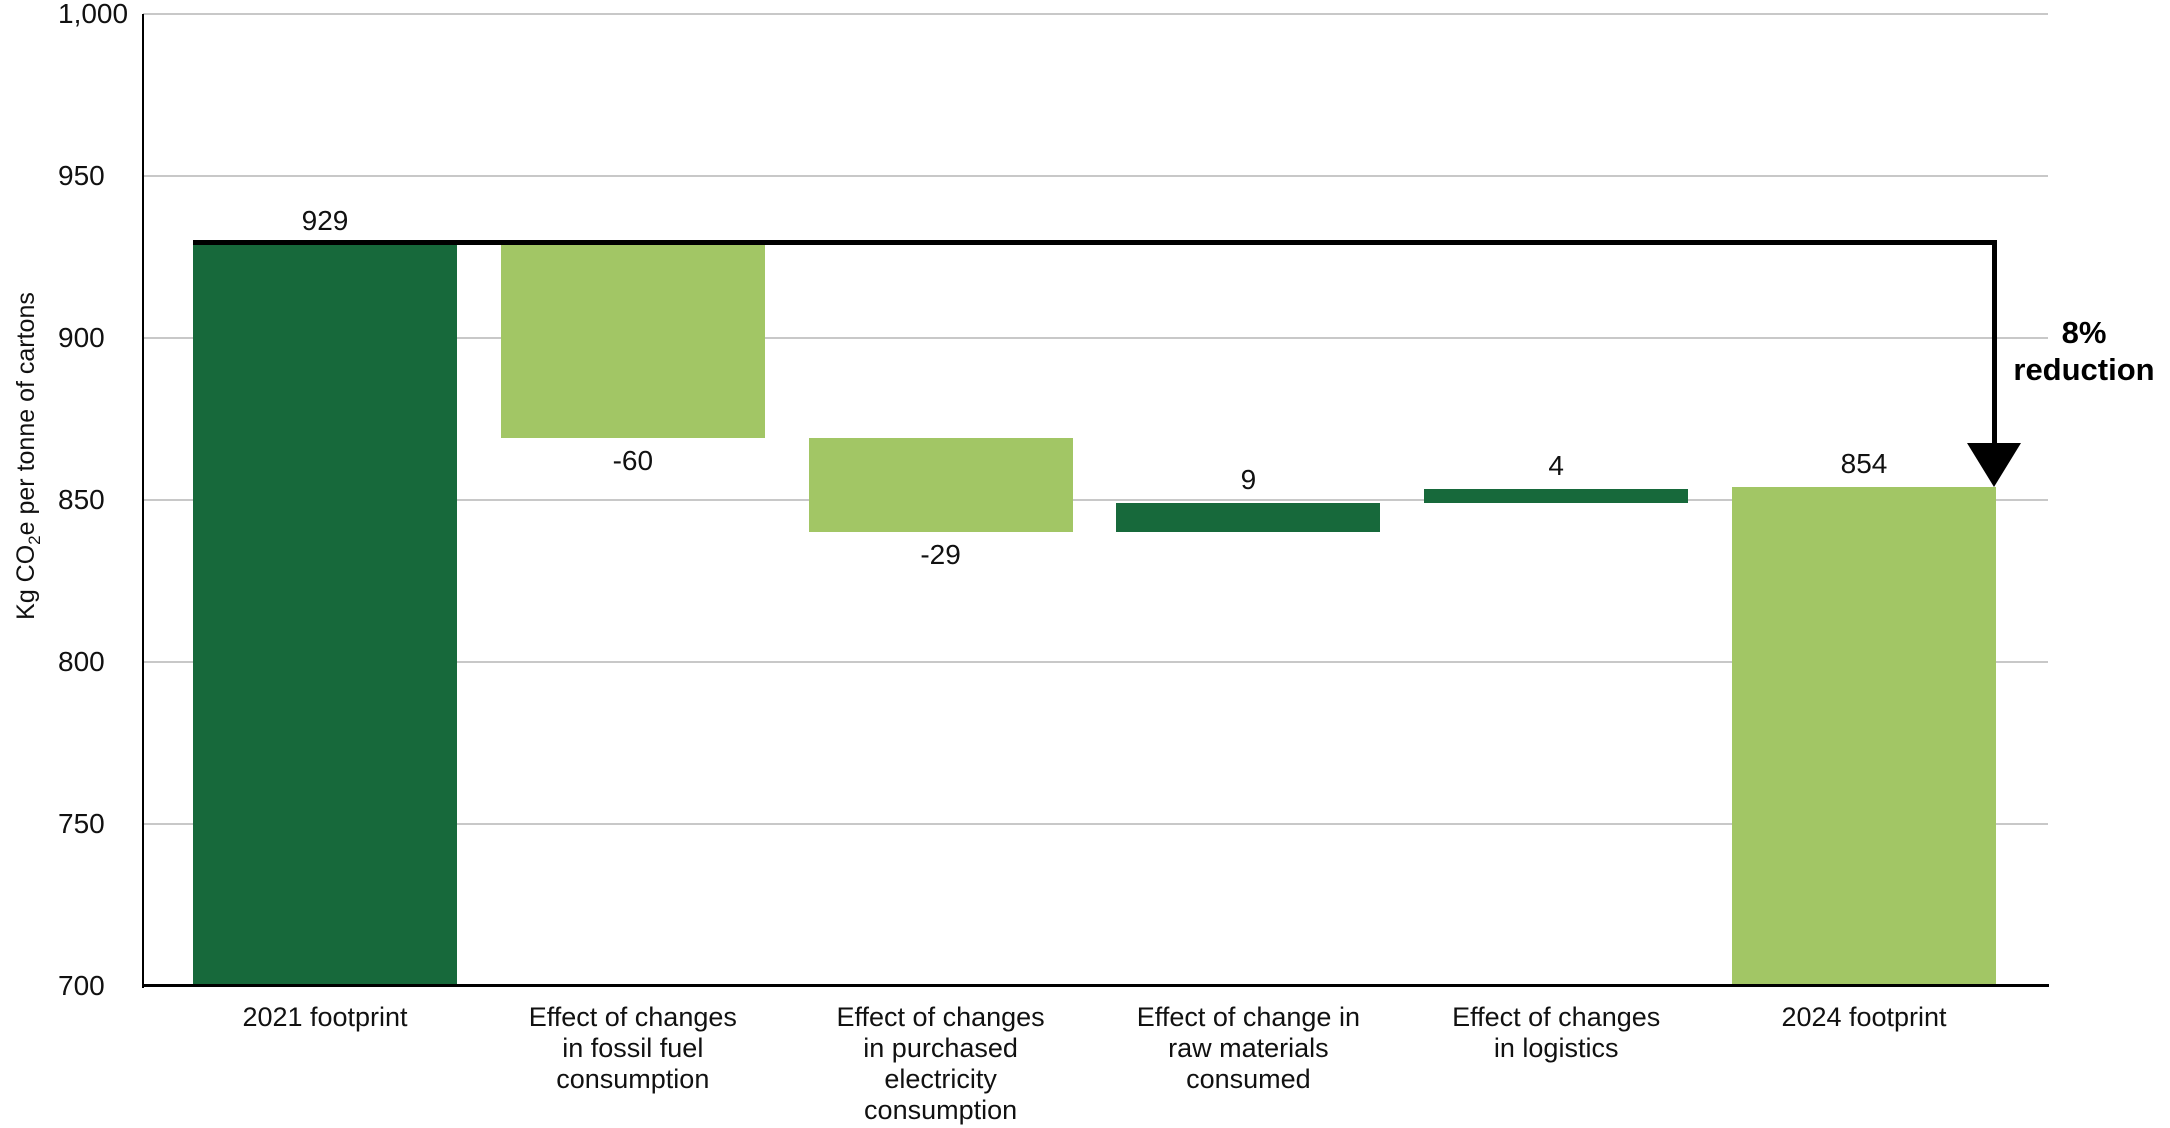  I want to click on bar-value-label: 9, so click(1248, 480).